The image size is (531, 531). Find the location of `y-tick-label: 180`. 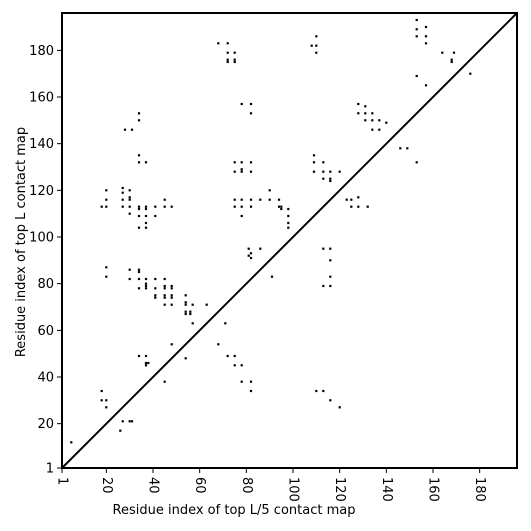

y-tick-label: 180 is located at coordinates (41, 51).